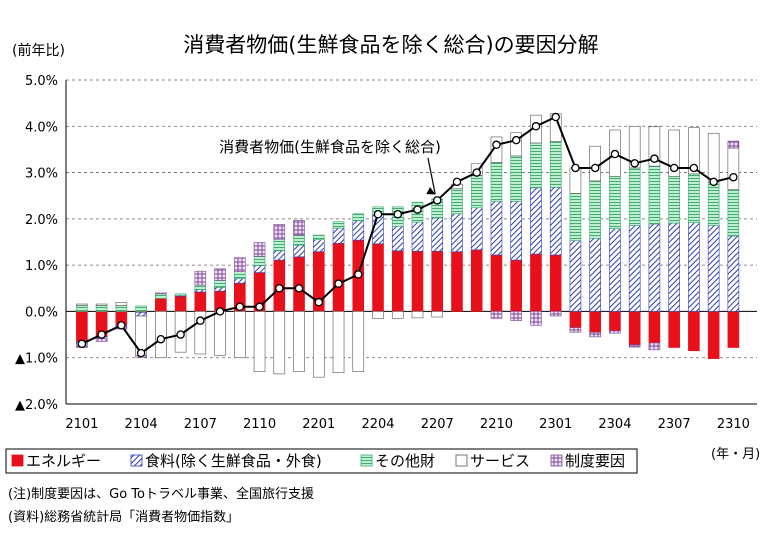  I want to click on x-tick-label: 2304, so click(614, 424).